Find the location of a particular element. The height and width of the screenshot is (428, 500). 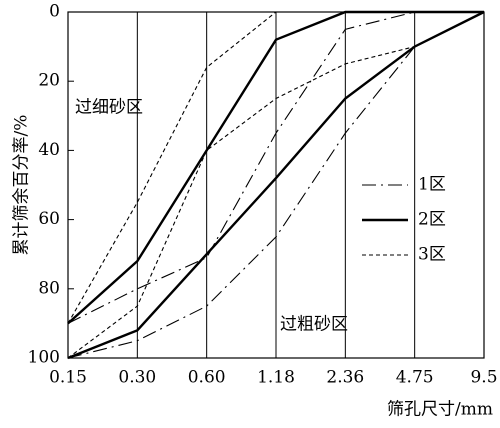

y-tick-label: 20 is located at coordinates (49, 81).